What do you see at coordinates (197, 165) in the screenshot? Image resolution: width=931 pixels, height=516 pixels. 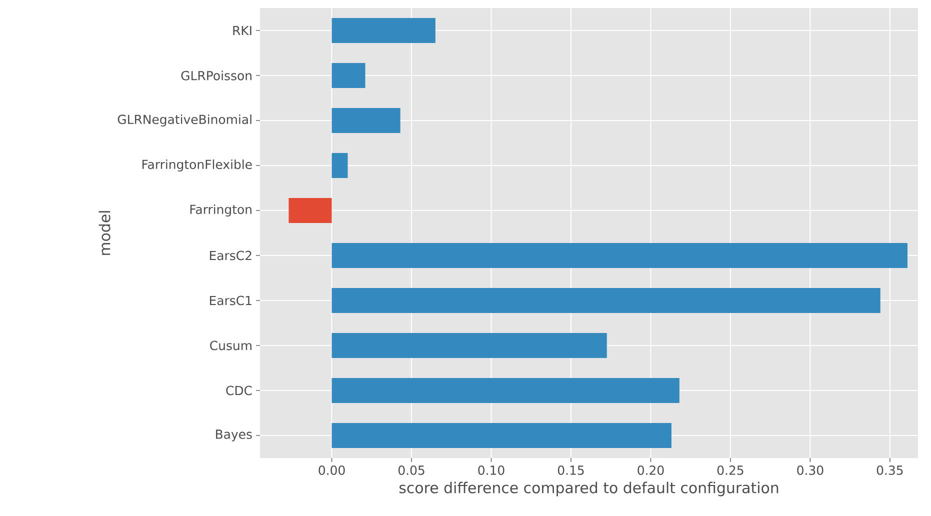 I see `y-tick-label: FarringtonFlexible` at bounding box center [197, 165].